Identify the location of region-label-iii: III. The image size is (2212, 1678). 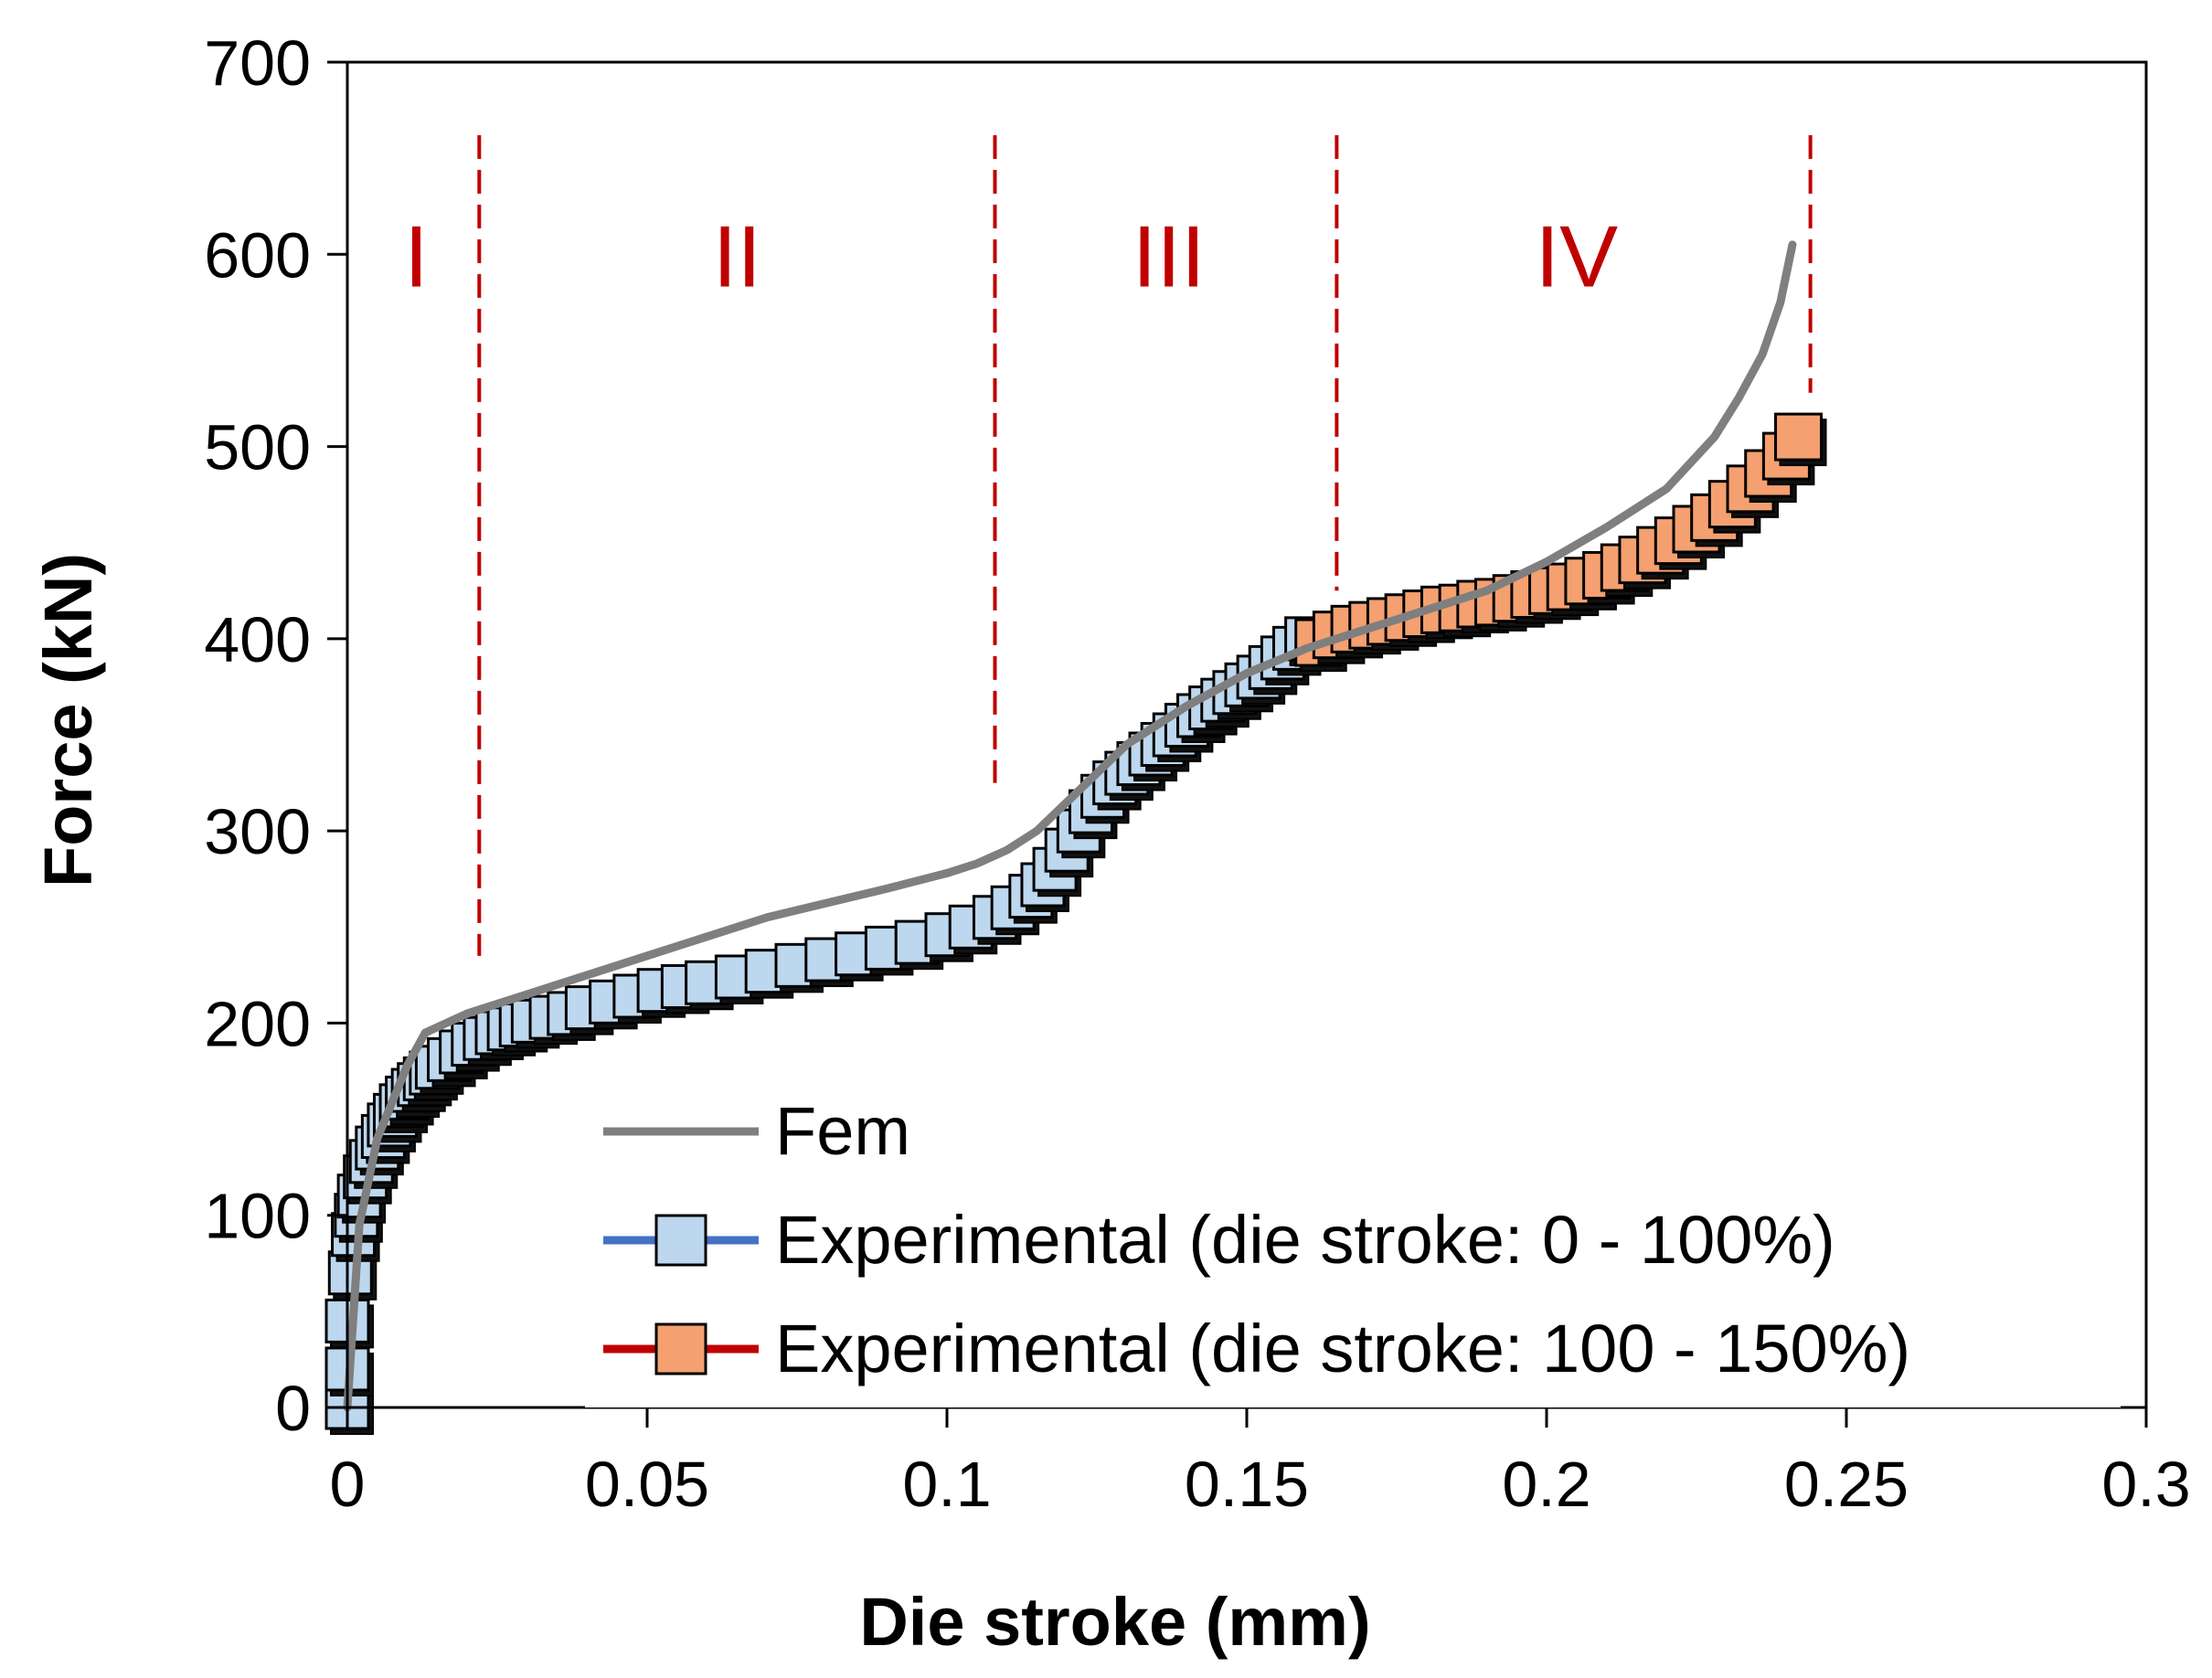
(1169, 256).